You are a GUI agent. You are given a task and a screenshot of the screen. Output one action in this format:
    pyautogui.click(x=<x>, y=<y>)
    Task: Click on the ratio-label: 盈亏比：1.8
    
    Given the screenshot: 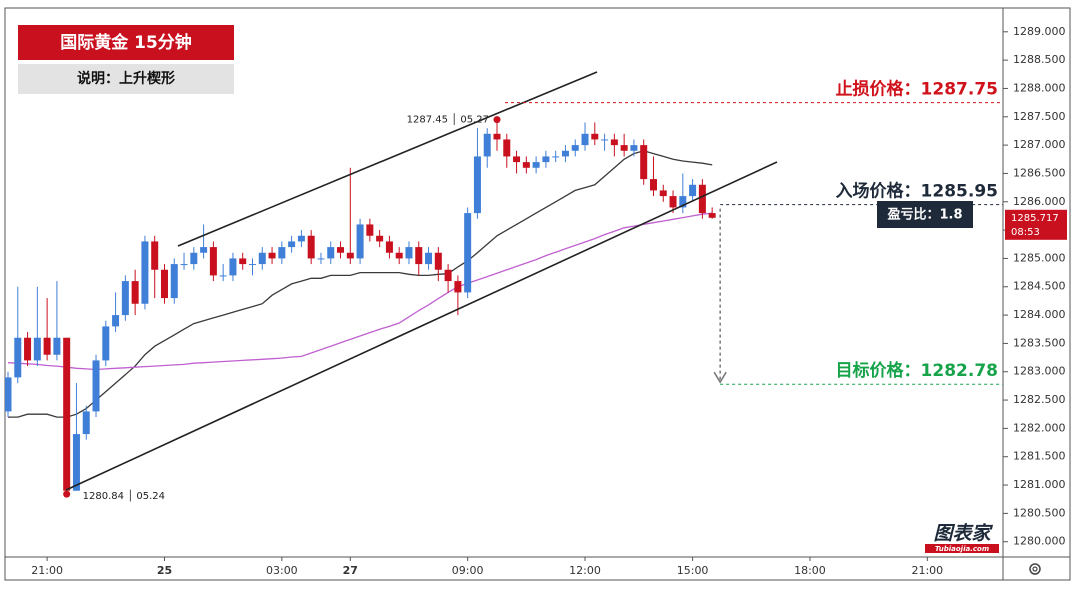 What is the action you would take?
    pyautogui.click(x=924, y=215)
    